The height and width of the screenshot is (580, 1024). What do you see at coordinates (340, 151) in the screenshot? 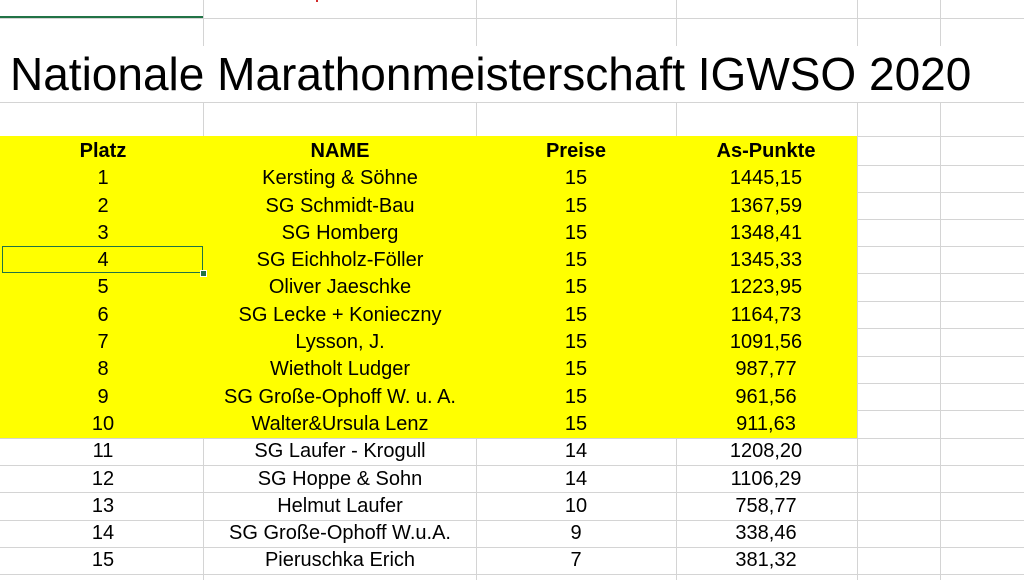
I see `header-name: NAME` at bounding box center [340, 151].